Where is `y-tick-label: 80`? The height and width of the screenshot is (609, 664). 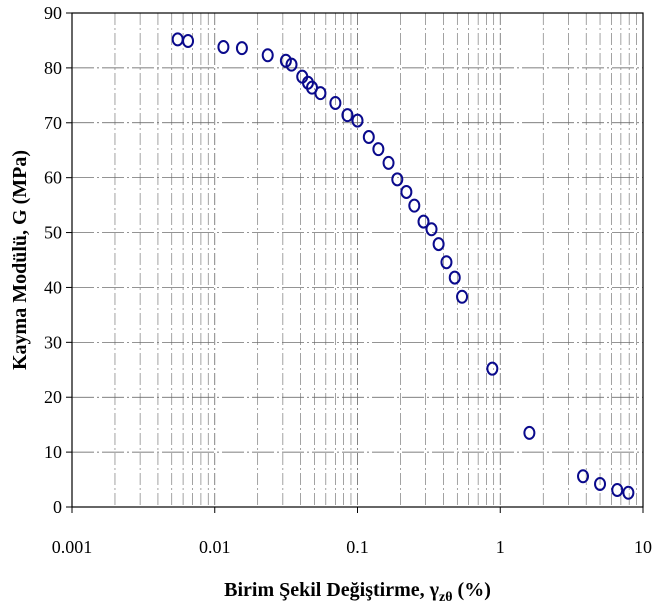 y-tick-label: 80 is located at coordinates (53, 68).